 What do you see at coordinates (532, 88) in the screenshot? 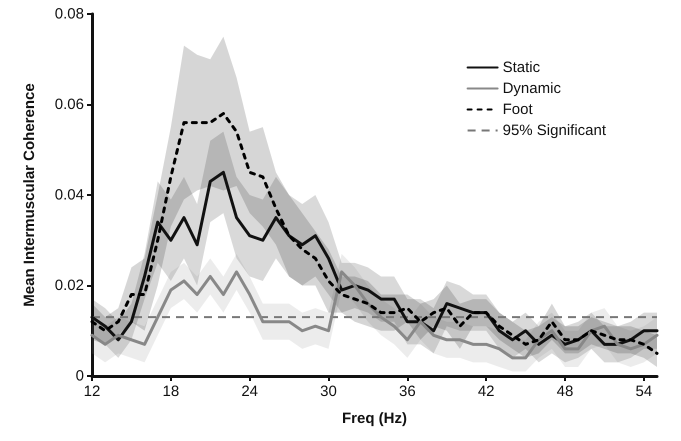
I see `legend-label: Dynamic` at bounding box center [532, 88].